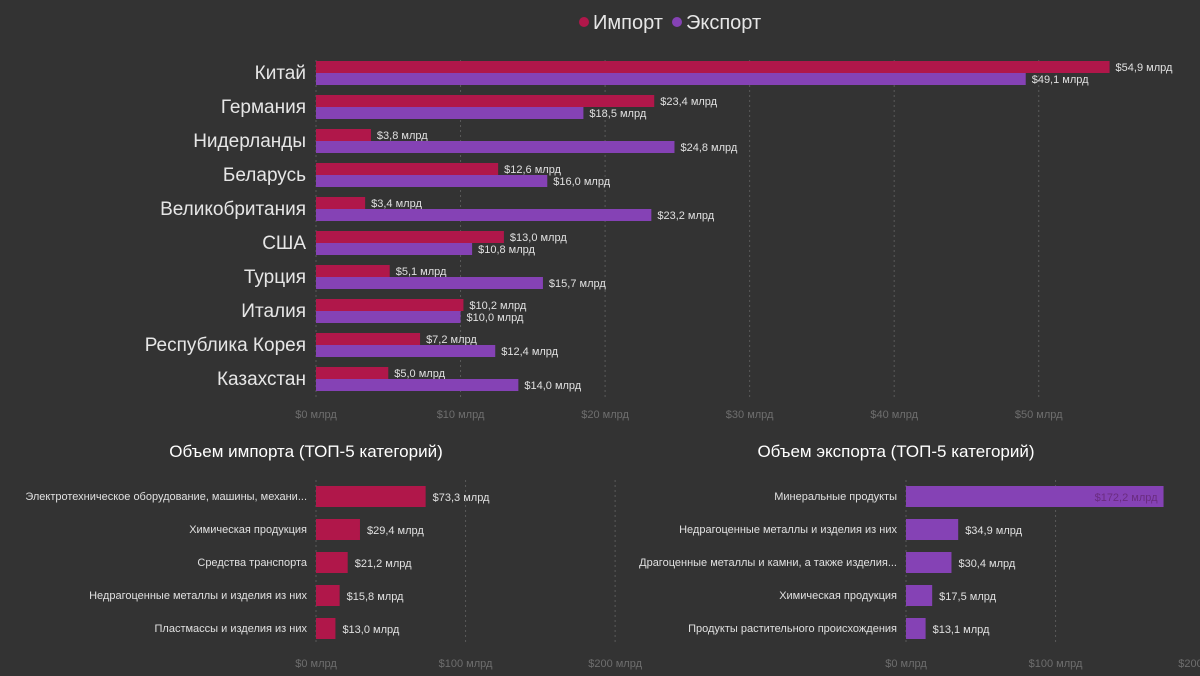 This screenshot has height=676, width=1200. I want to click on bar-value-label: $30,4 млрд, so click(986, 564).